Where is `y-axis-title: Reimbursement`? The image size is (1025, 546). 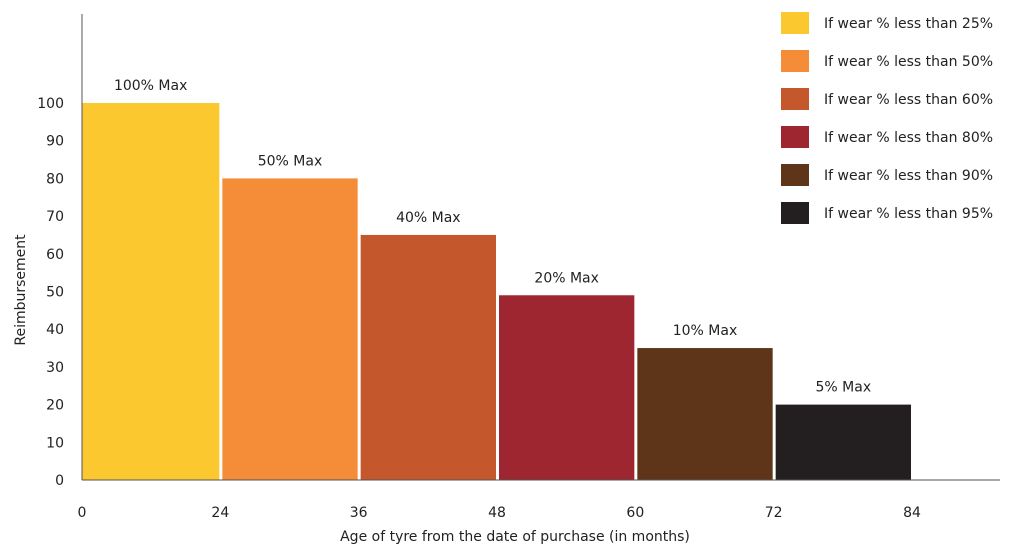 y-axis-title: Reimbursement is located at coordinates (21, 290).